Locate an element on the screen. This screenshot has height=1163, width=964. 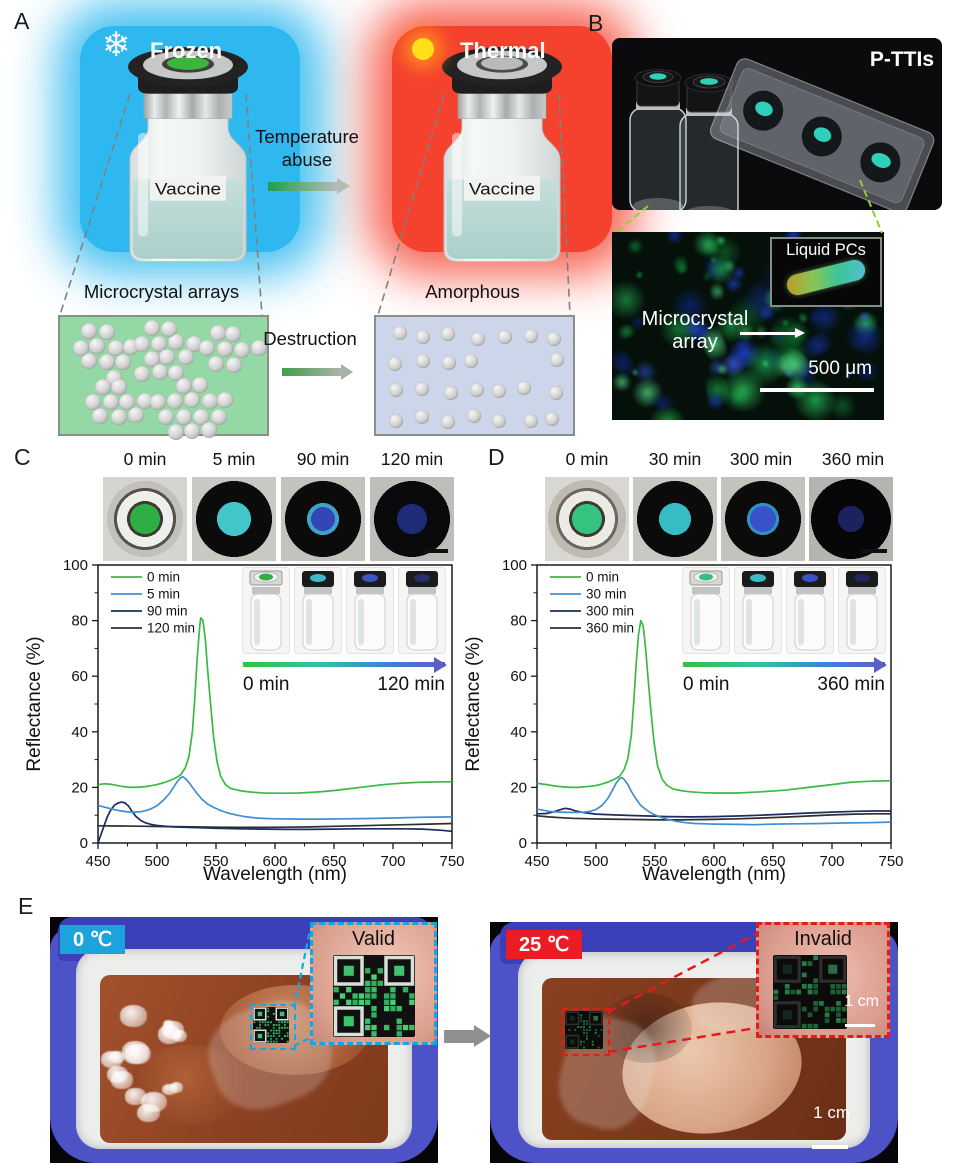
inset-scale-label: 1 cm is located at coordinates (861, 1001).